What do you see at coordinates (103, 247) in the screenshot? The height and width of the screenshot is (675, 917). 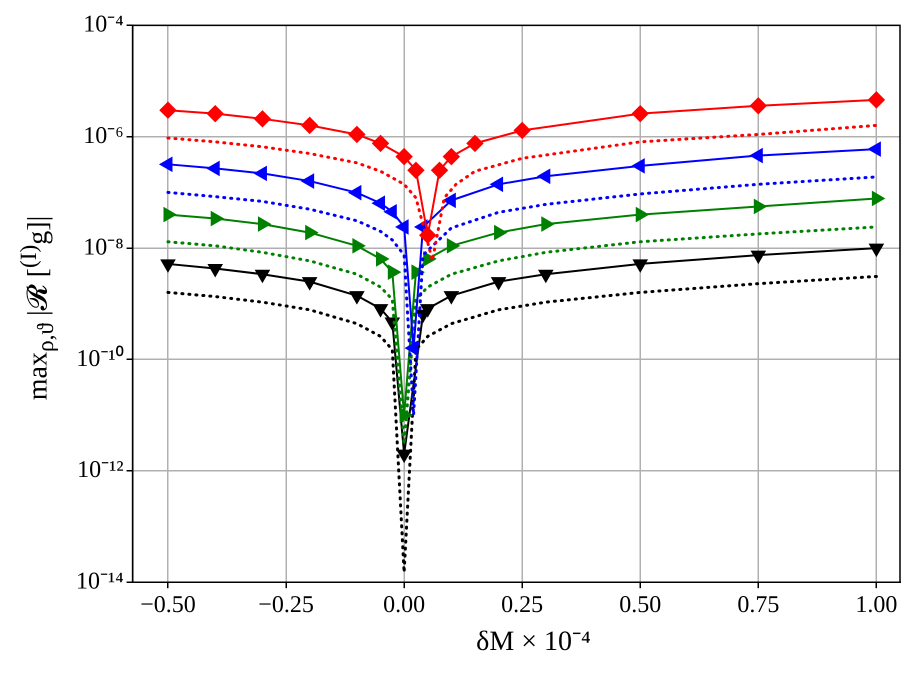 I see `y-tick-label: 10⁻⁸` at bounding box center [103, 247].